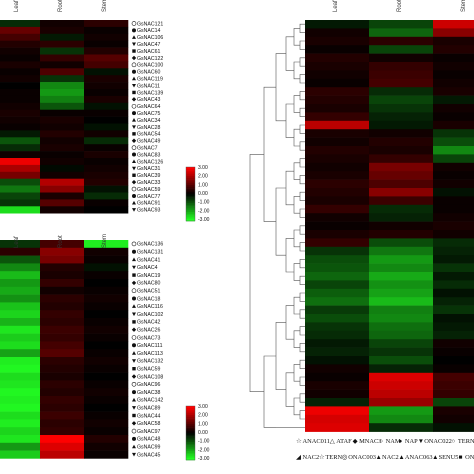 Image resolution: width=474 pixels, height=474 pixels. Describe the element at coordinates (148, 135) in the screenshot. I see `gene-label: GsNAC54` at that location.